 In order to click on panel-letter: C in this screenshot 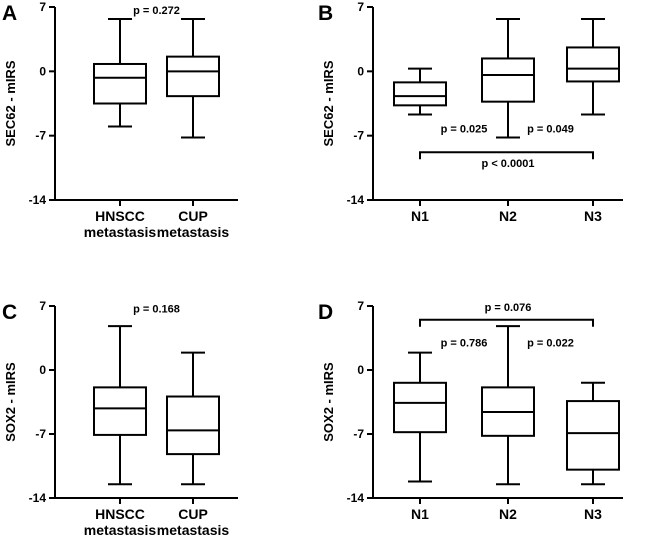, I will do `click(9, 312)`.